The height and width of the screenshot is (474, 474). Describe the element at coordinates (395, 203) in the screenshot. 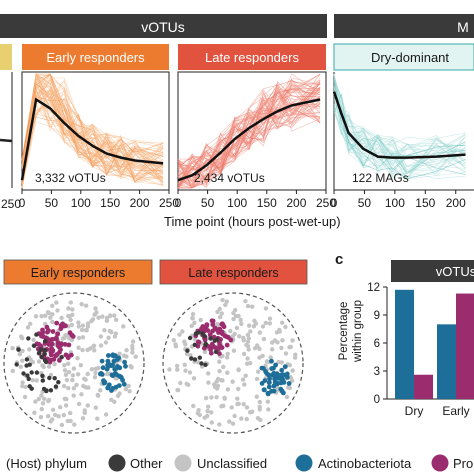

I see `x-tick-label: 100` at that location.